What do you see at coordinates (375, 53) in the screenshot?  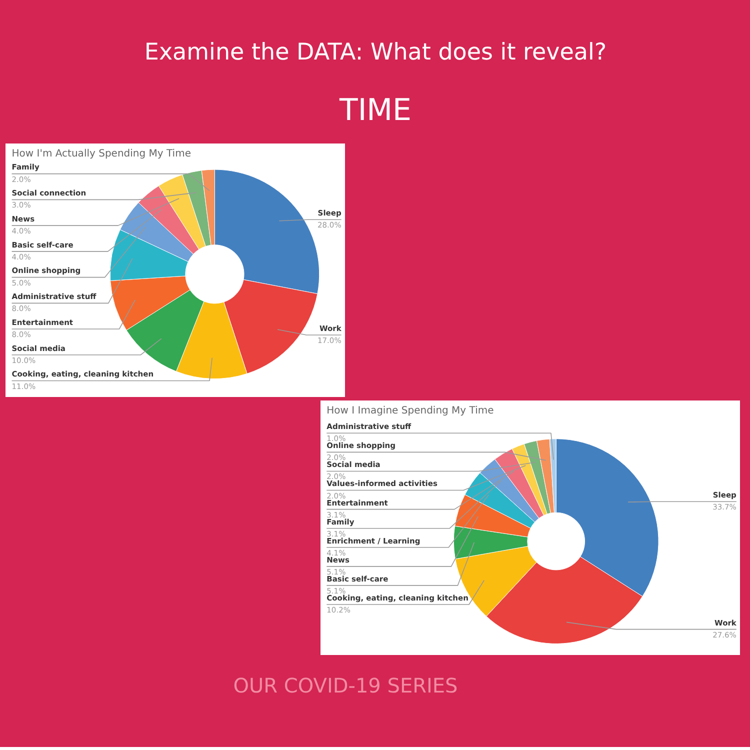 I see `text: Examine the DATA: What does it reveal?` at bounding box center [375, 53].